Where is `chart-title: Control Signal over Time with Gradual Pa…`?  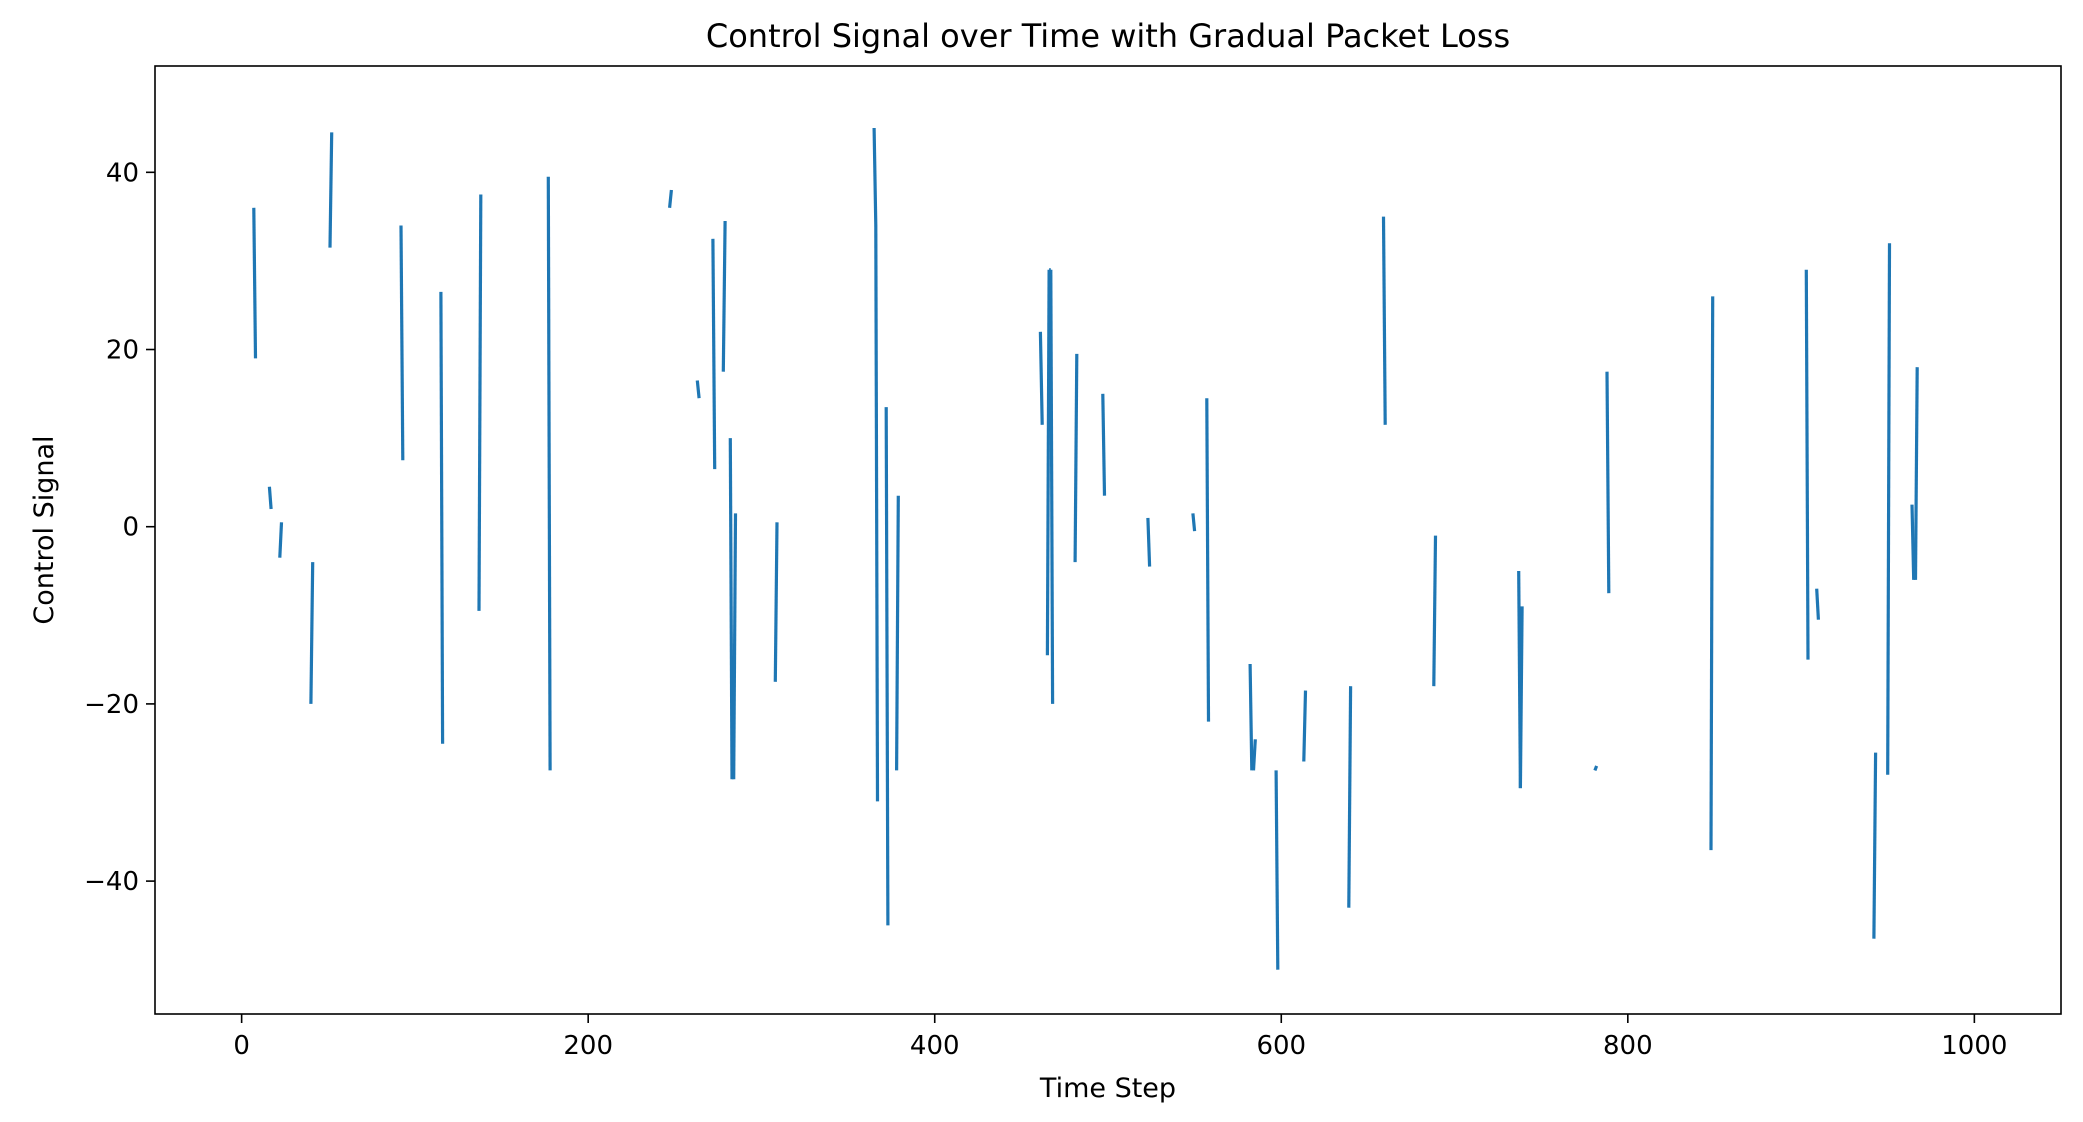
chart-title: Control Signal over Time with Gradual Pa… is located at coordinates (1108, 36).